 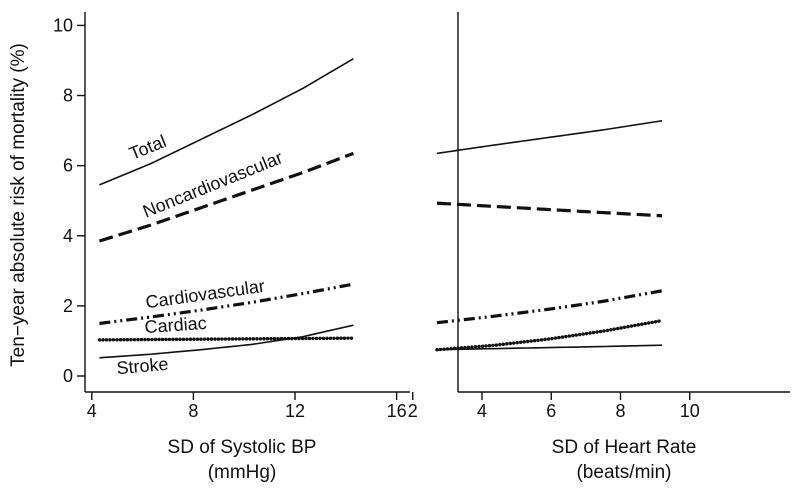 What do you see at coordinates (623, 472) in the screenshot?
I see `right-x-axis-unit: (beats/min)` at bounding box center [623, 472].